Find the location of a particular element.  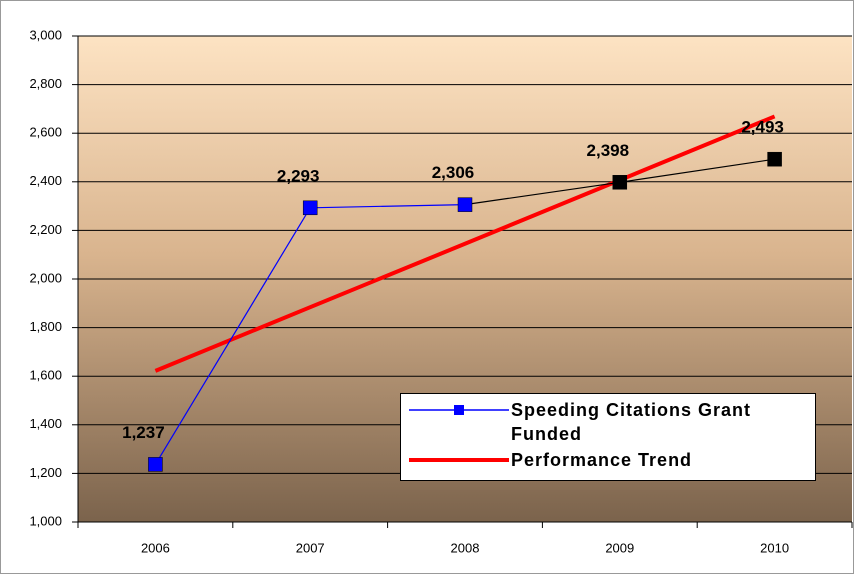

data-label: 2,398 is located at coordinates (608, 150).